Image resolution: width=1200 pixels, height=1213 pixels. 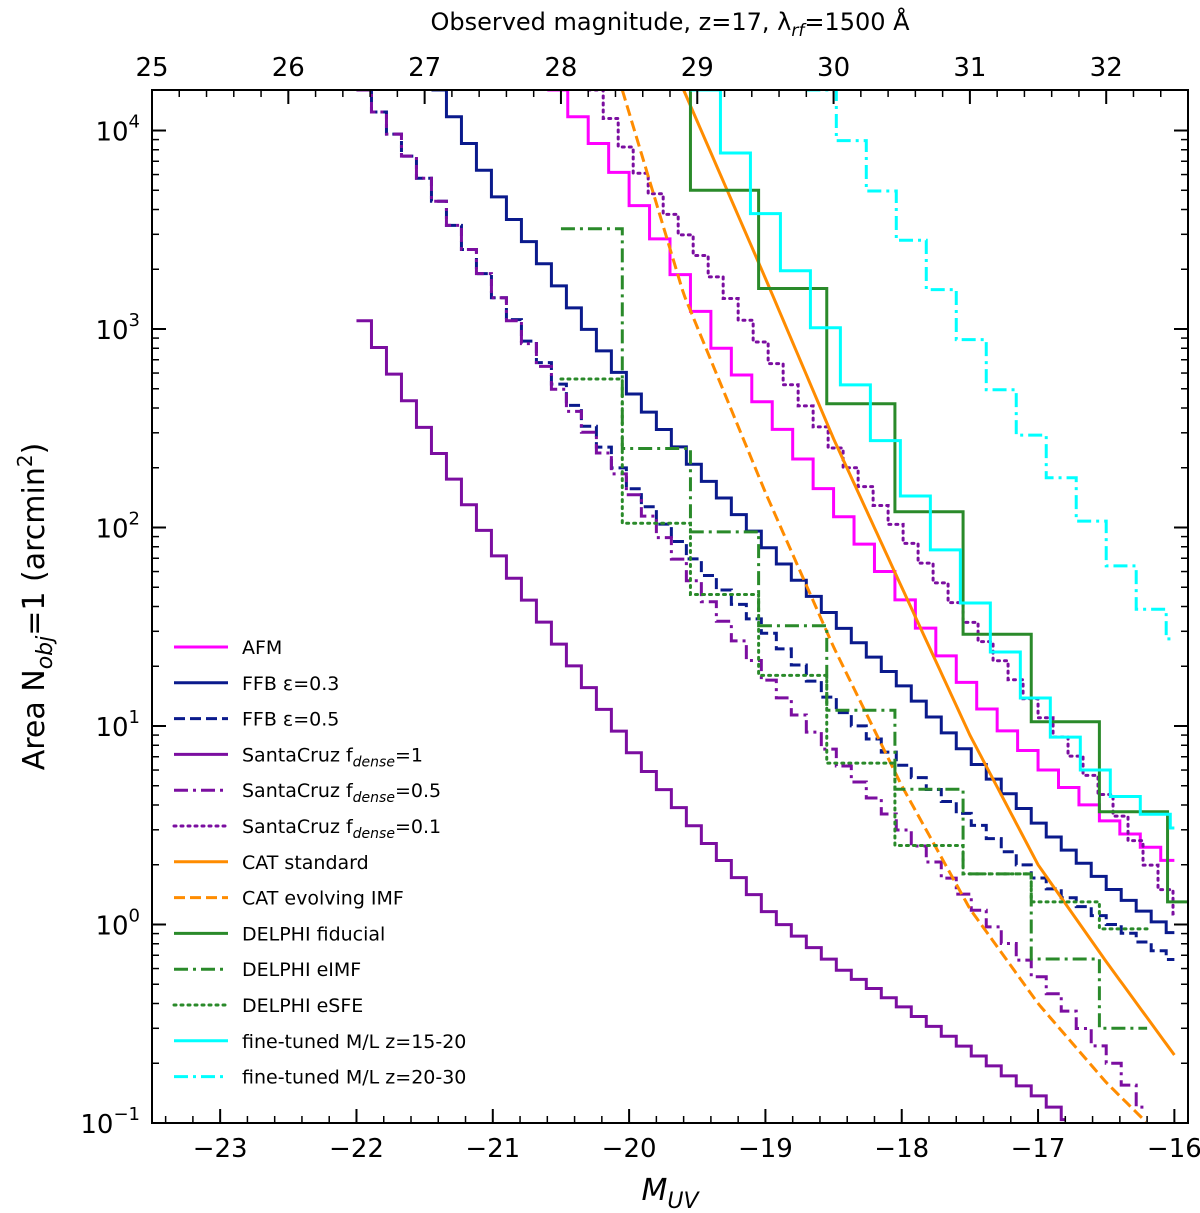 I want to click on legend-label-2: FFB ε=0.5, so click(x=290, y=720).